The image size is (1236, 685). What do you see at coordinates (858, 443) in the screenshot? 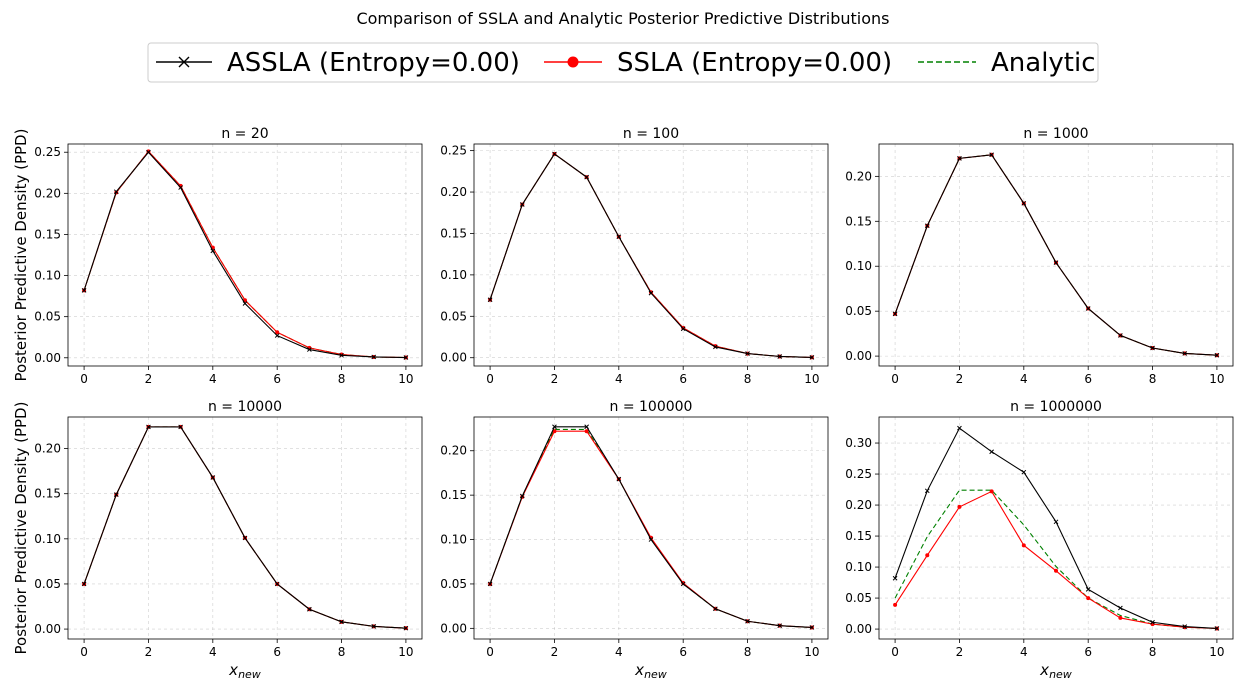
I see `y-tick-label: 0.30` at bounding box center [858, 443].